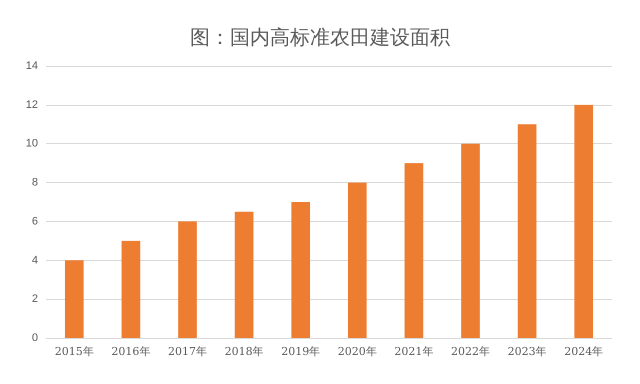  What do you see at coordinates (35, 221) in the screenshot?
I see `y-tick-label: 6` at bounding box center [35, 221].